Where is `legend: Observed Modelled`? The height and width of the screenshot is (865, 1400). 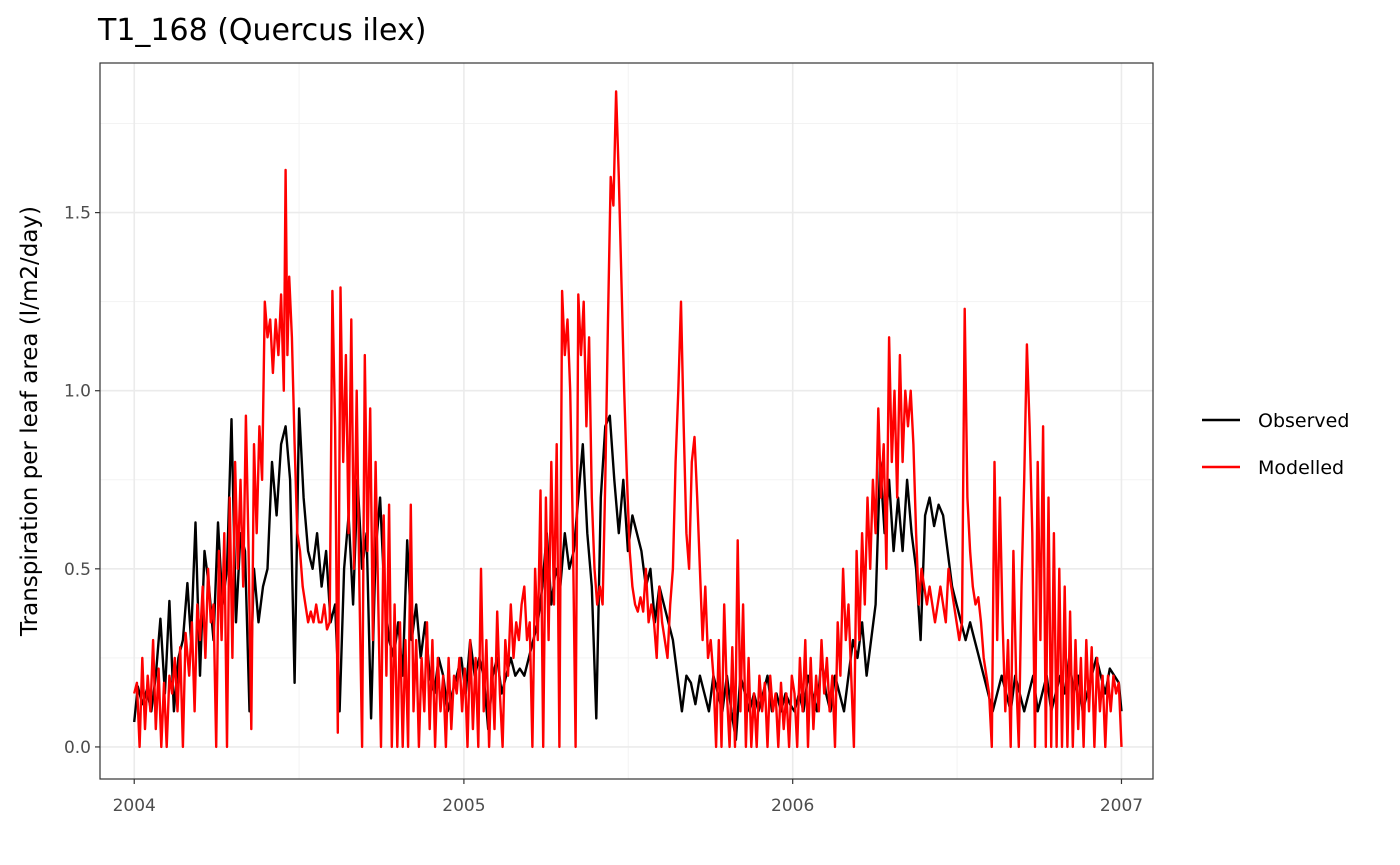 legend: Observed Modelled is located at coordinates (1275, 444).